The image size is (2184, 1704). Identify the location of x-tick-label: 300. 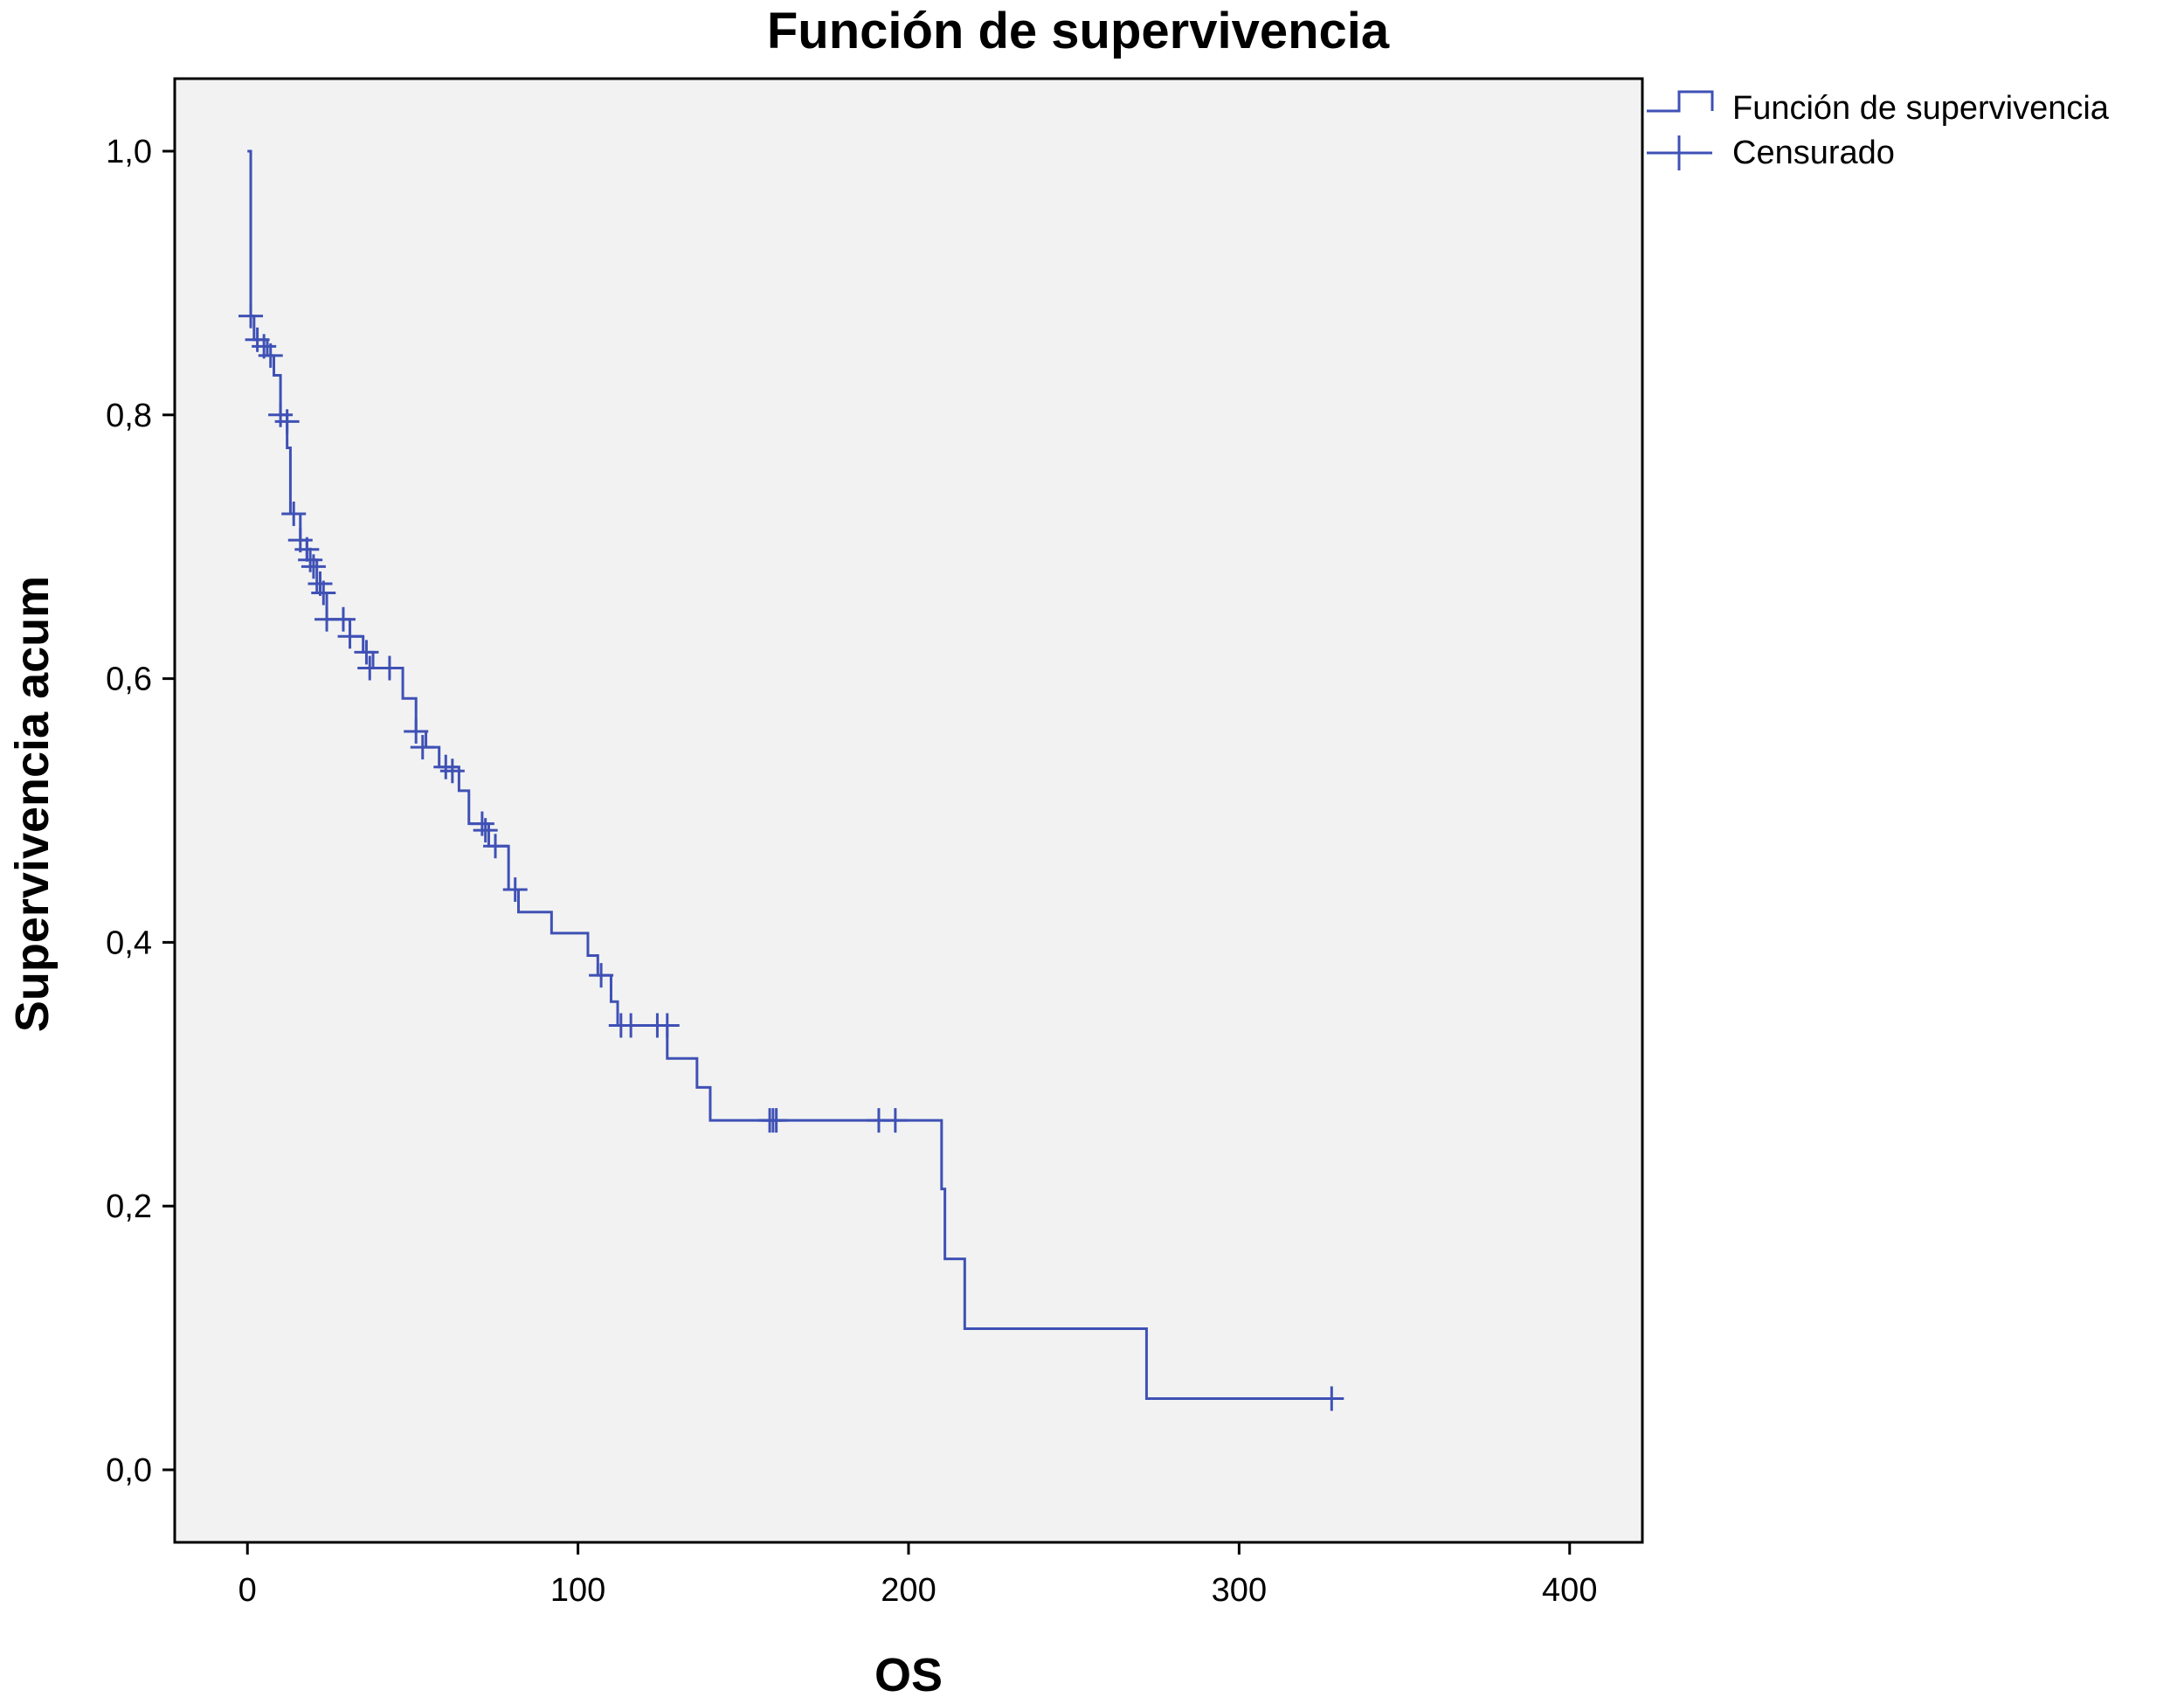
(1239, 1590).